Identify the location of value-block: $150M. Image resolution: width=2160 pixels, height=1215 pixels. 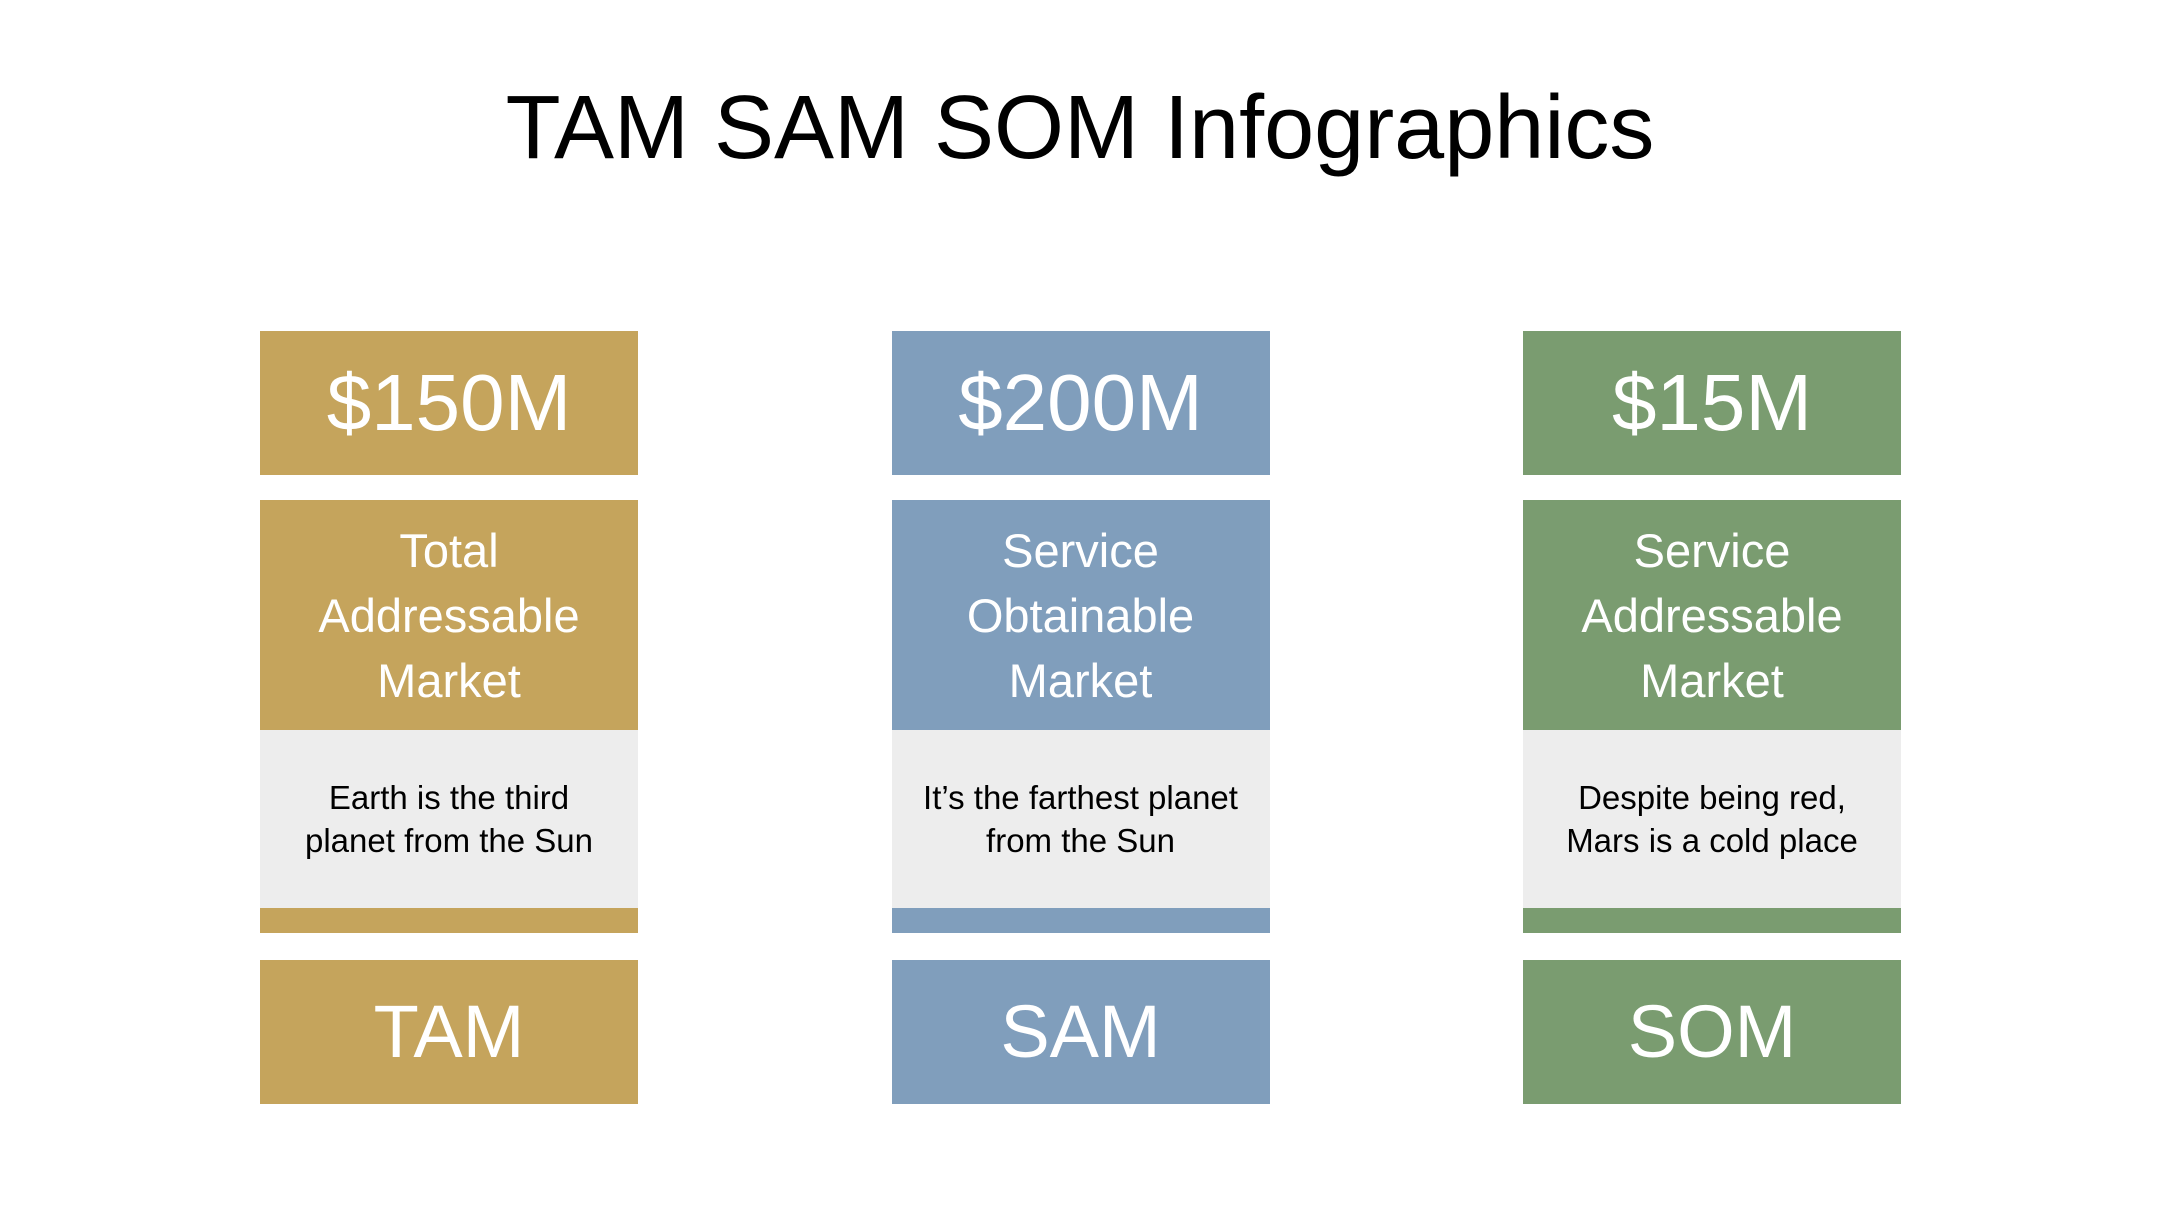
(449, 403).